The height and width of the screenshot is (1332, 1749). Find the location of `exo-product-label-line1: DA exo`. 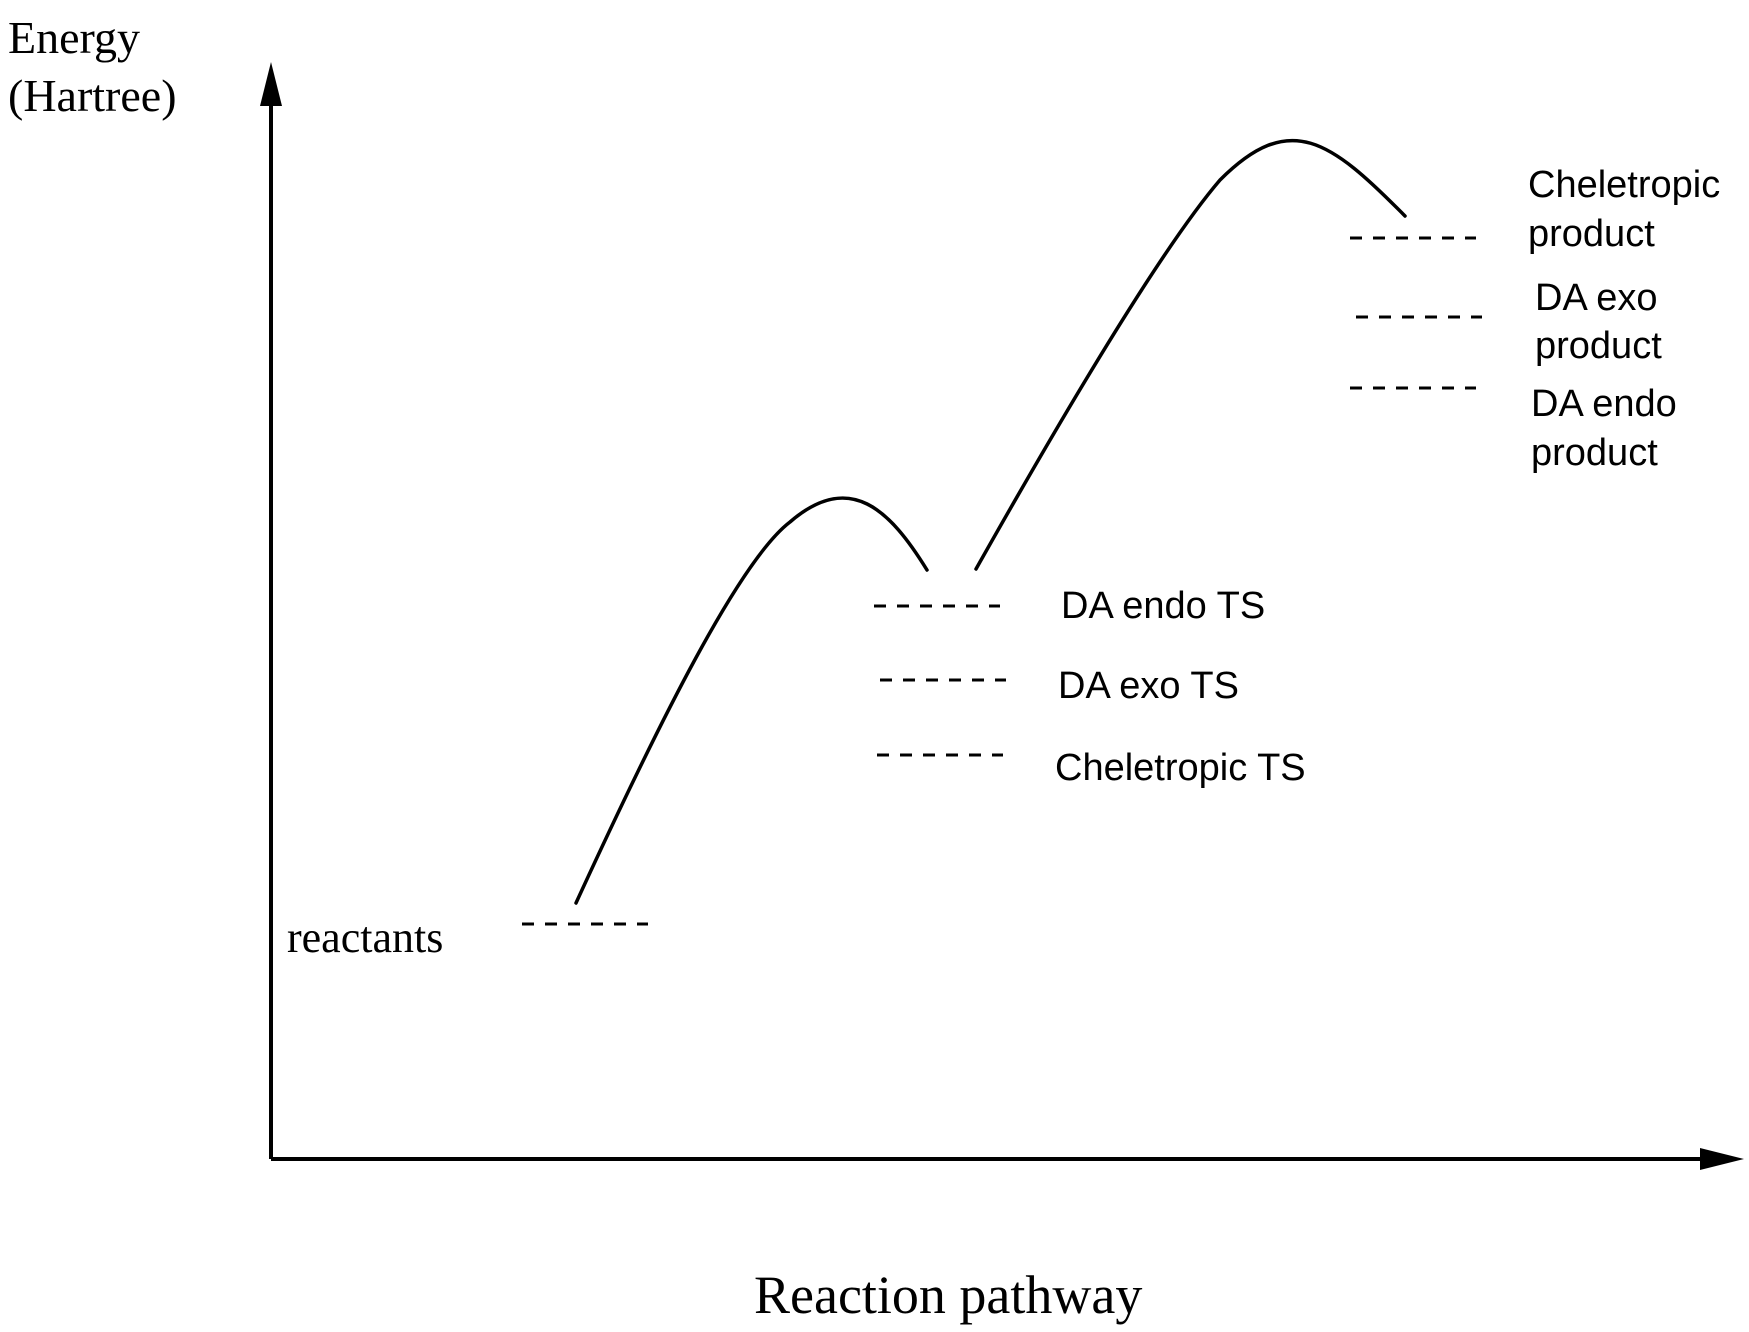

exo-product-label-line1: DA exo is located at coordinates (1596, 298).